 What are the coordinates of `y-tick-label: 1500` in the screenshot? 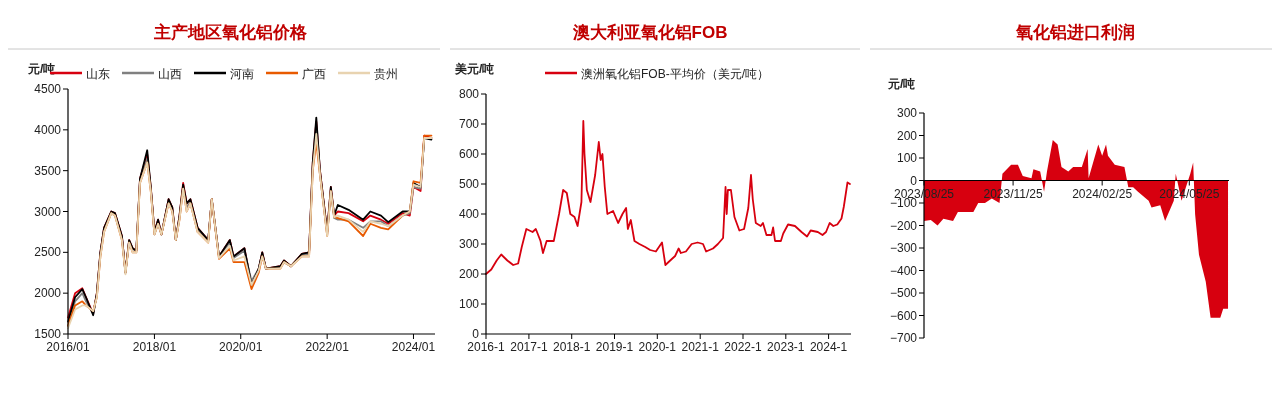 It's located at (48, 334).